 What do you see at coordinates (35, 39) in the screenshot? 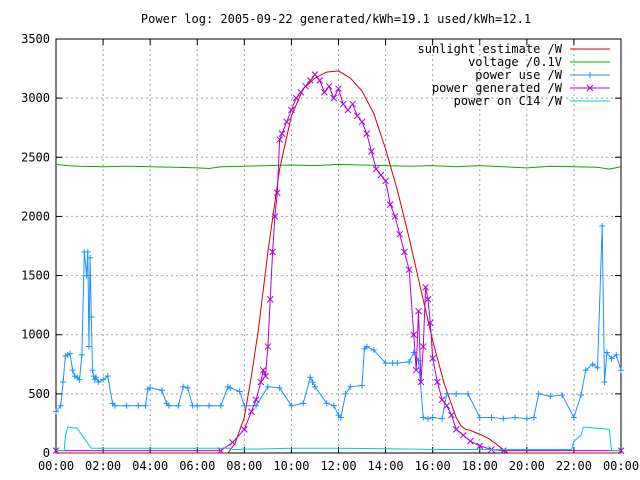
I see `y-tick-label: 3500` at bounding box center [35, 39].